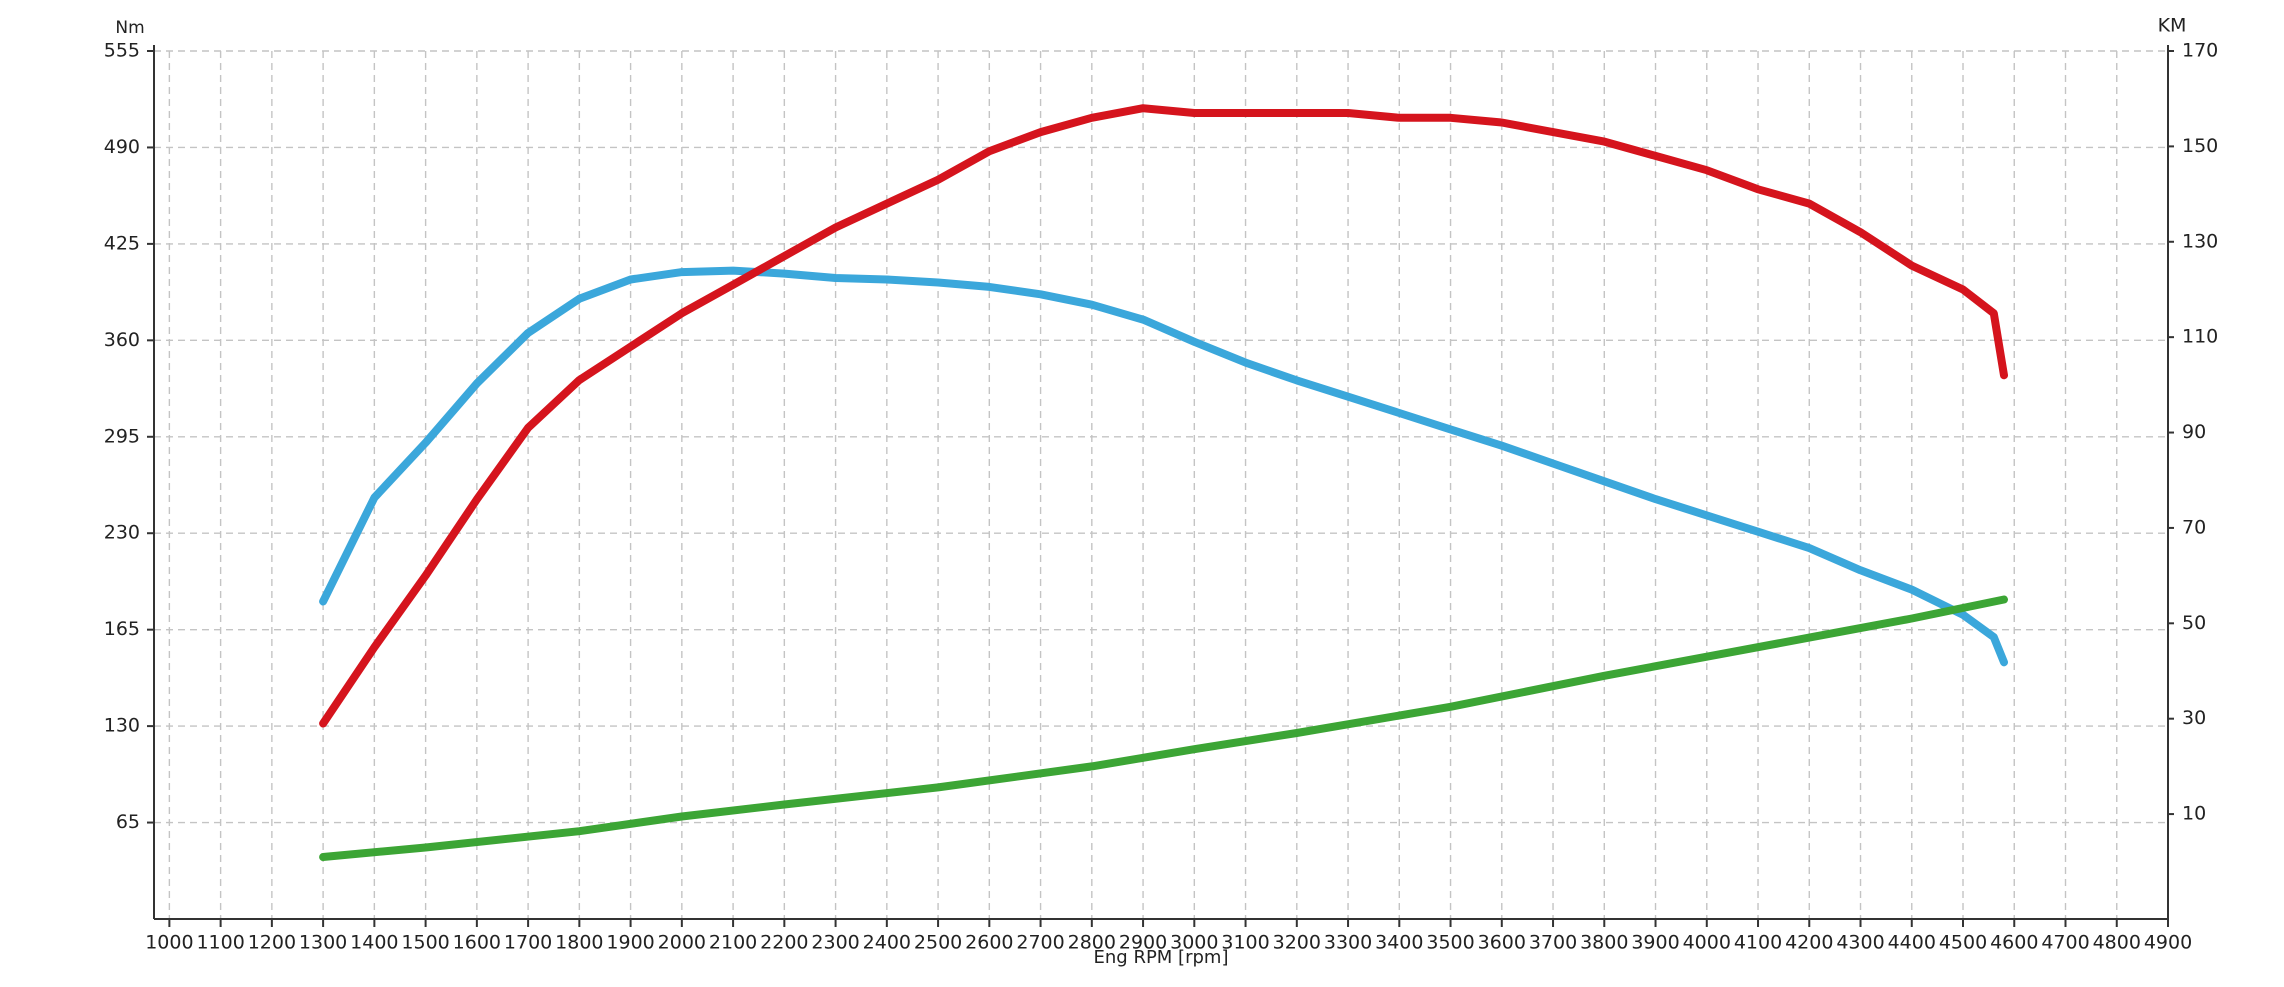 This screenshot has height=987, width=2284. Describe the element at coordinates (1143, 943) in the screenshot. I see `x-tick-label: 2900` at that location.